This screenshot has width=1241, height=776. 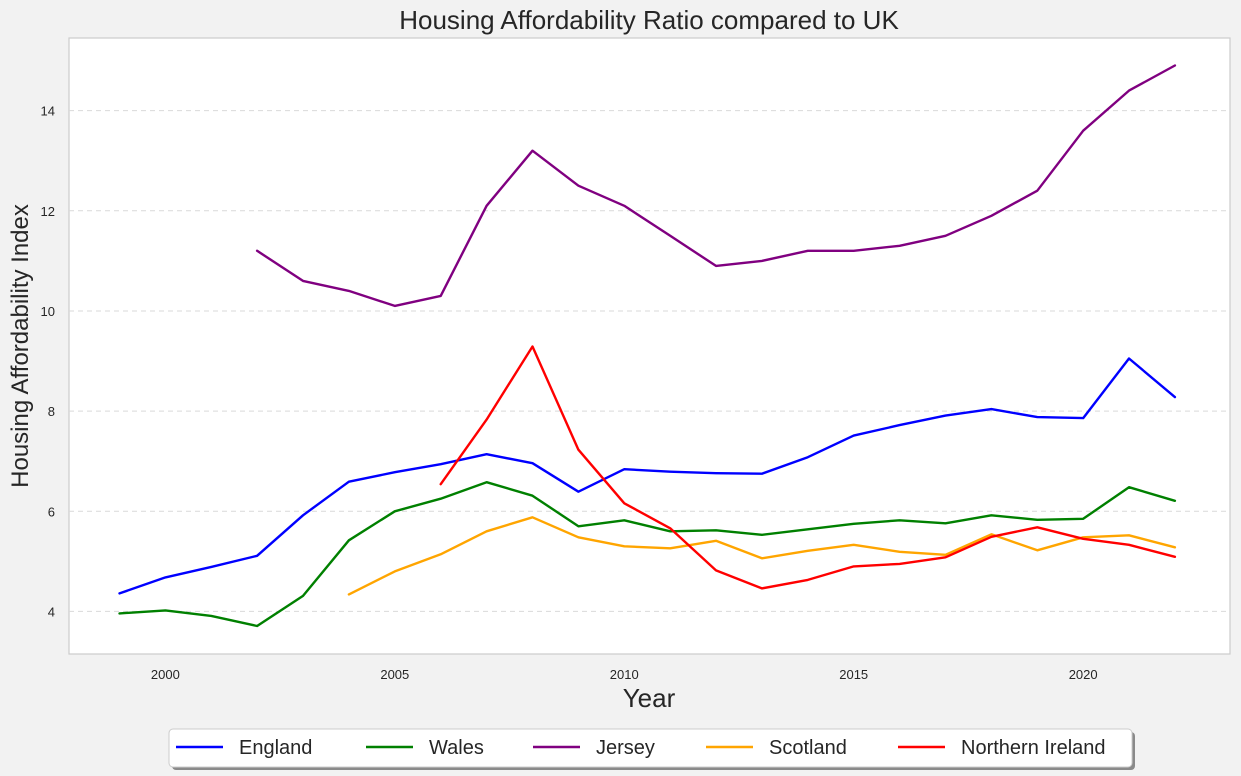 What do you see at coordinates (762, 556) in the screenshot?
I see `series-line-scotland` at bounding box center [762, 556].